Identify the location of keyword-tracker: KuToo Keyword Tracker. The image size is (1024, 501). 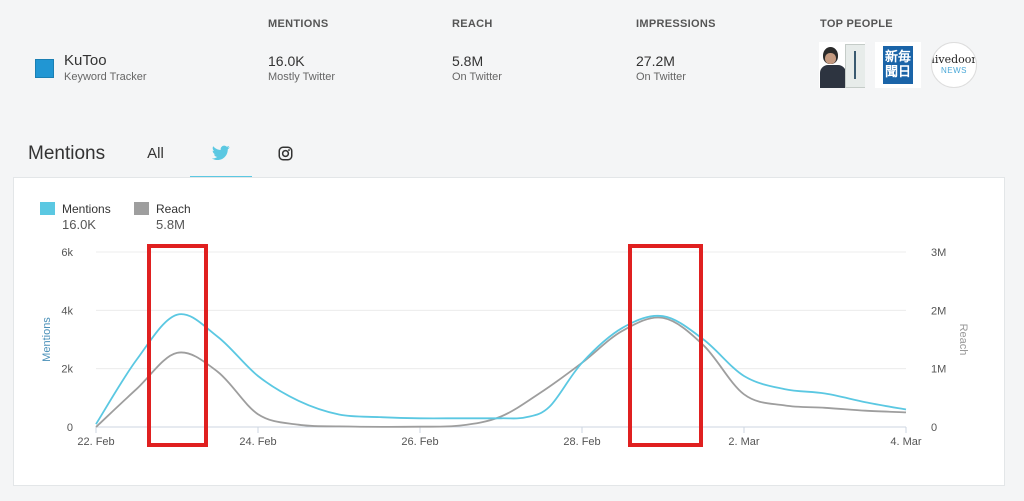
(91, 68).